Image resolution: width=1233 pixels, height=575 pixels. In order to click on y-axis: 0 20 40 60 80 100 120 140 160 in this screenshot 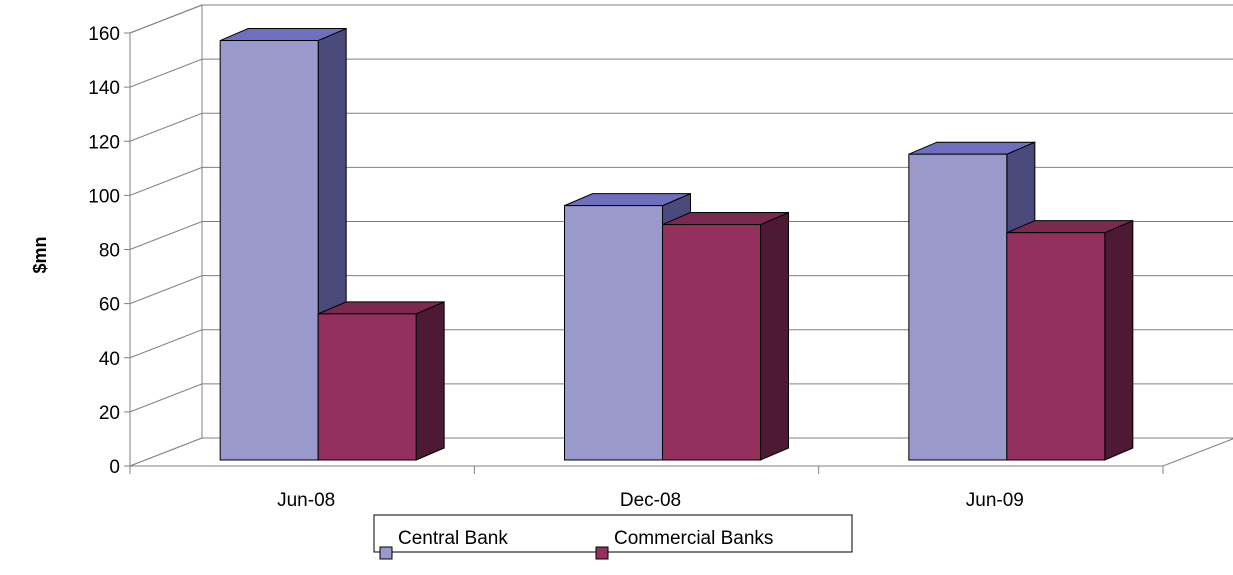, I will do `click(109, 251)`.